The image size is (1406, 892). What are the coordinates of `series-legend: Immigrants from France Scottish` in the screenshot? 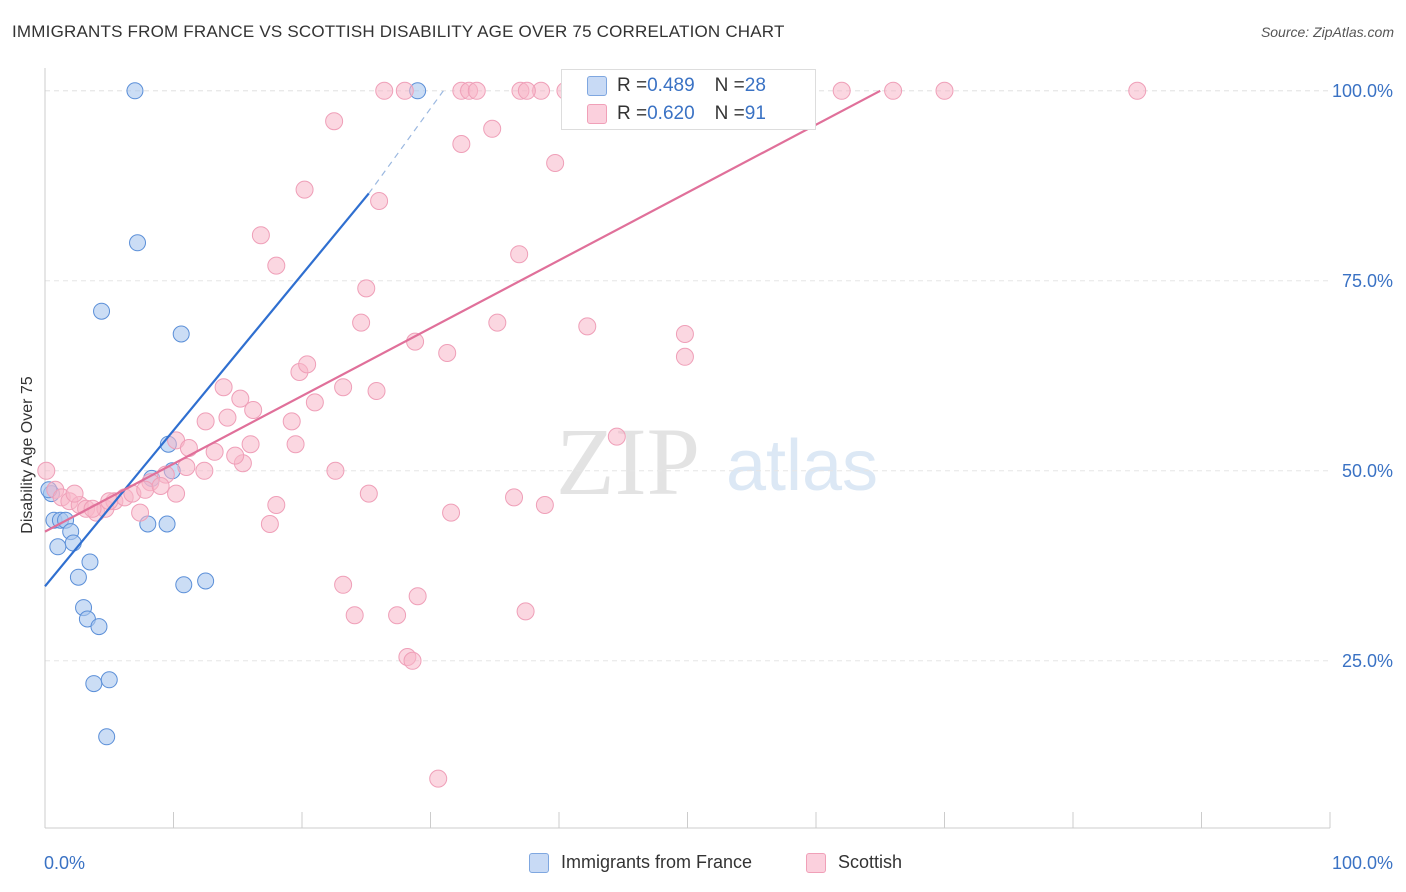 It's located at (703, 865).